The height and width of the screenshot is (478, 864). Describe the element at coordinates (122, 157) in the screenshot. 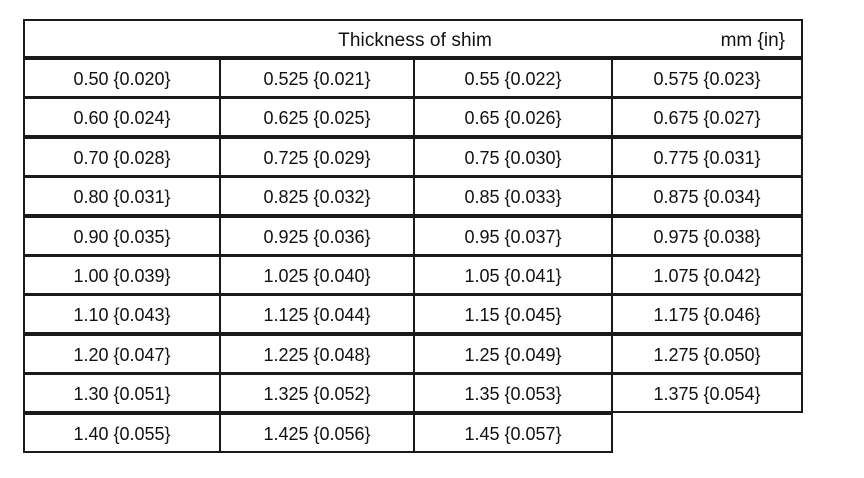

I see `table-cell: 0.70 {0.028}` at that location.